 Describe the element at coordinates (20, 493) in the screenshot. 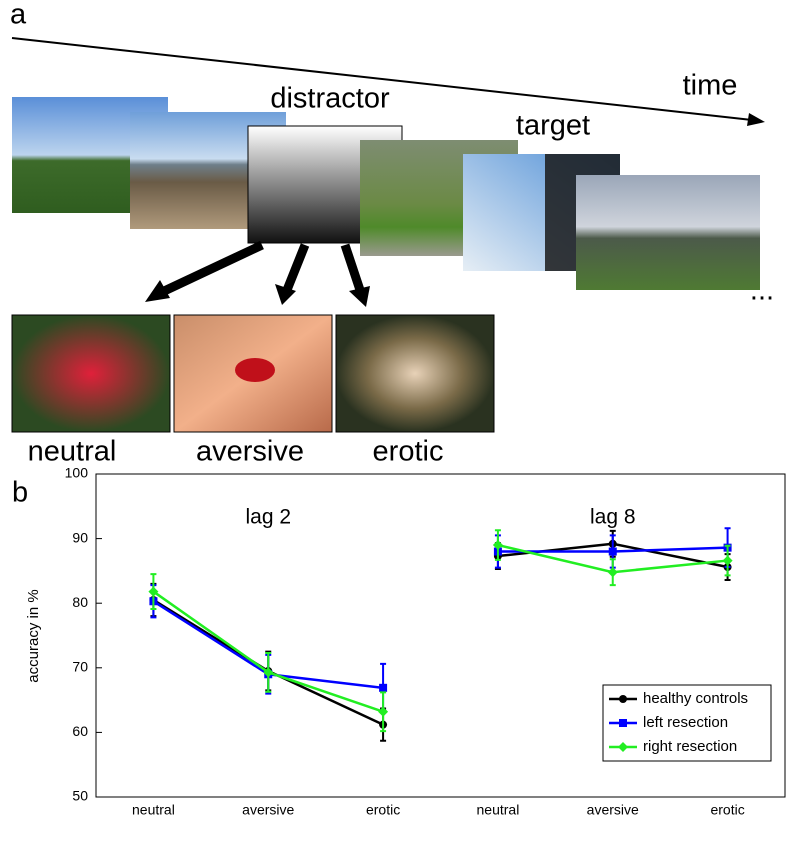

I see `panel-label: b` at that location.